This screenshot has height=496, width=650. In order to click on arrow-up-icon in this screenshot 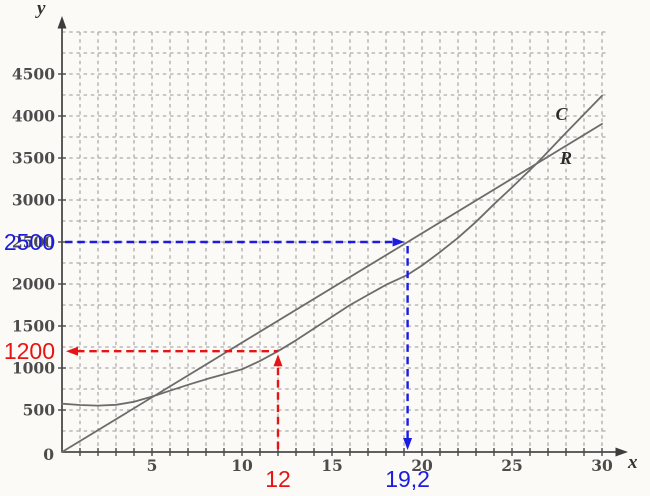, I will do `click(278, 360)`.